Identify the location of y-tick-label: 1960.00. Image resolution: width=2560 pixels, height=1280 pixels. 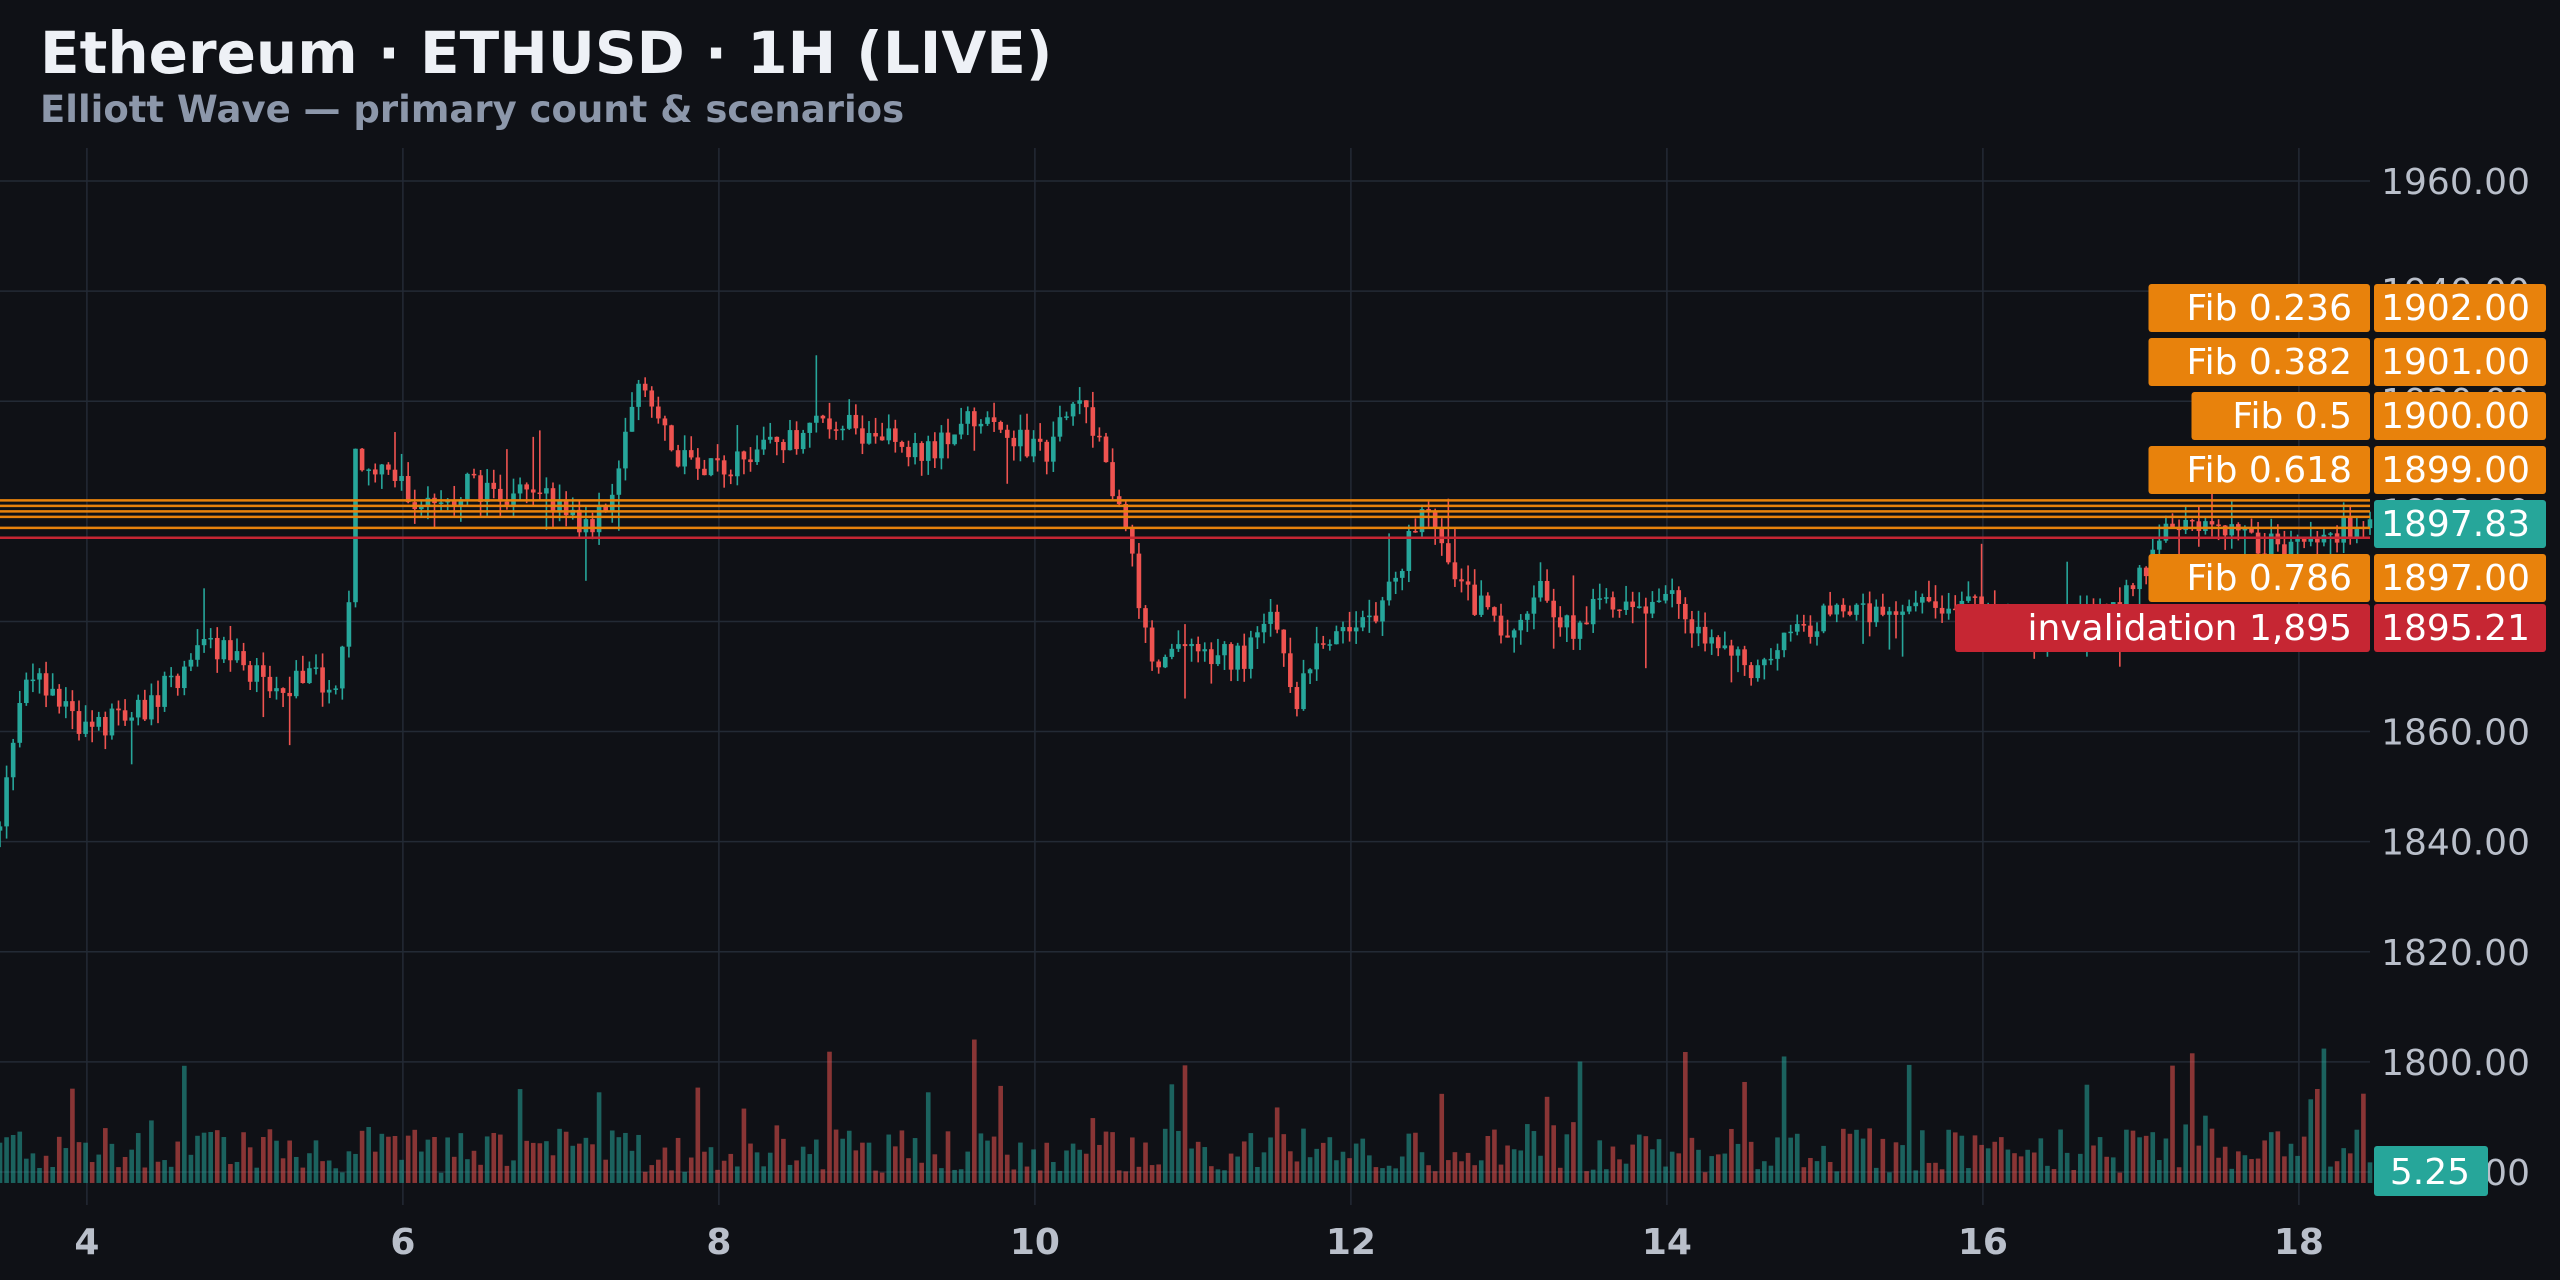
(2455, 182).